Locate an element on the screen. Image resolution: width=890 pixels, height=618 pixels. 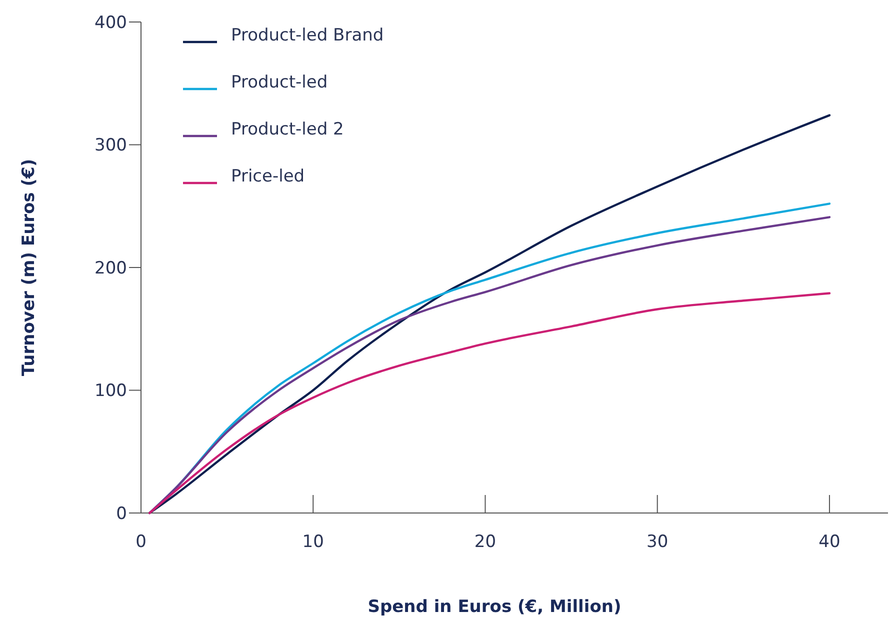
x-tick-label: 30 is located at coordinates (657, 542).